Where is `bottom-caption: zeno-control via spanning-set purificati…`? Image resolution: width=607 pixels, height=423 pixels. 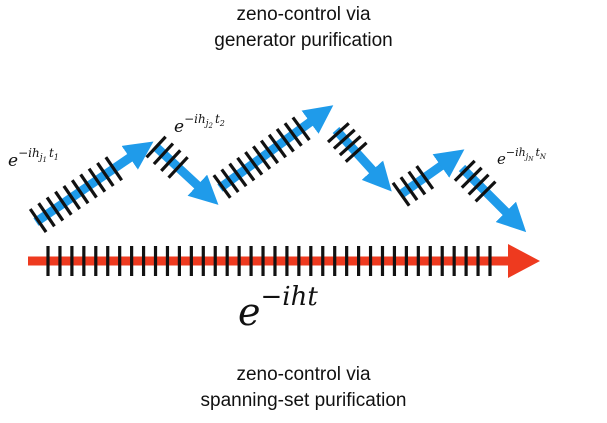
bottom-caption: zeno-control via spanning-set purificati… is located at coordinates (303, 388).